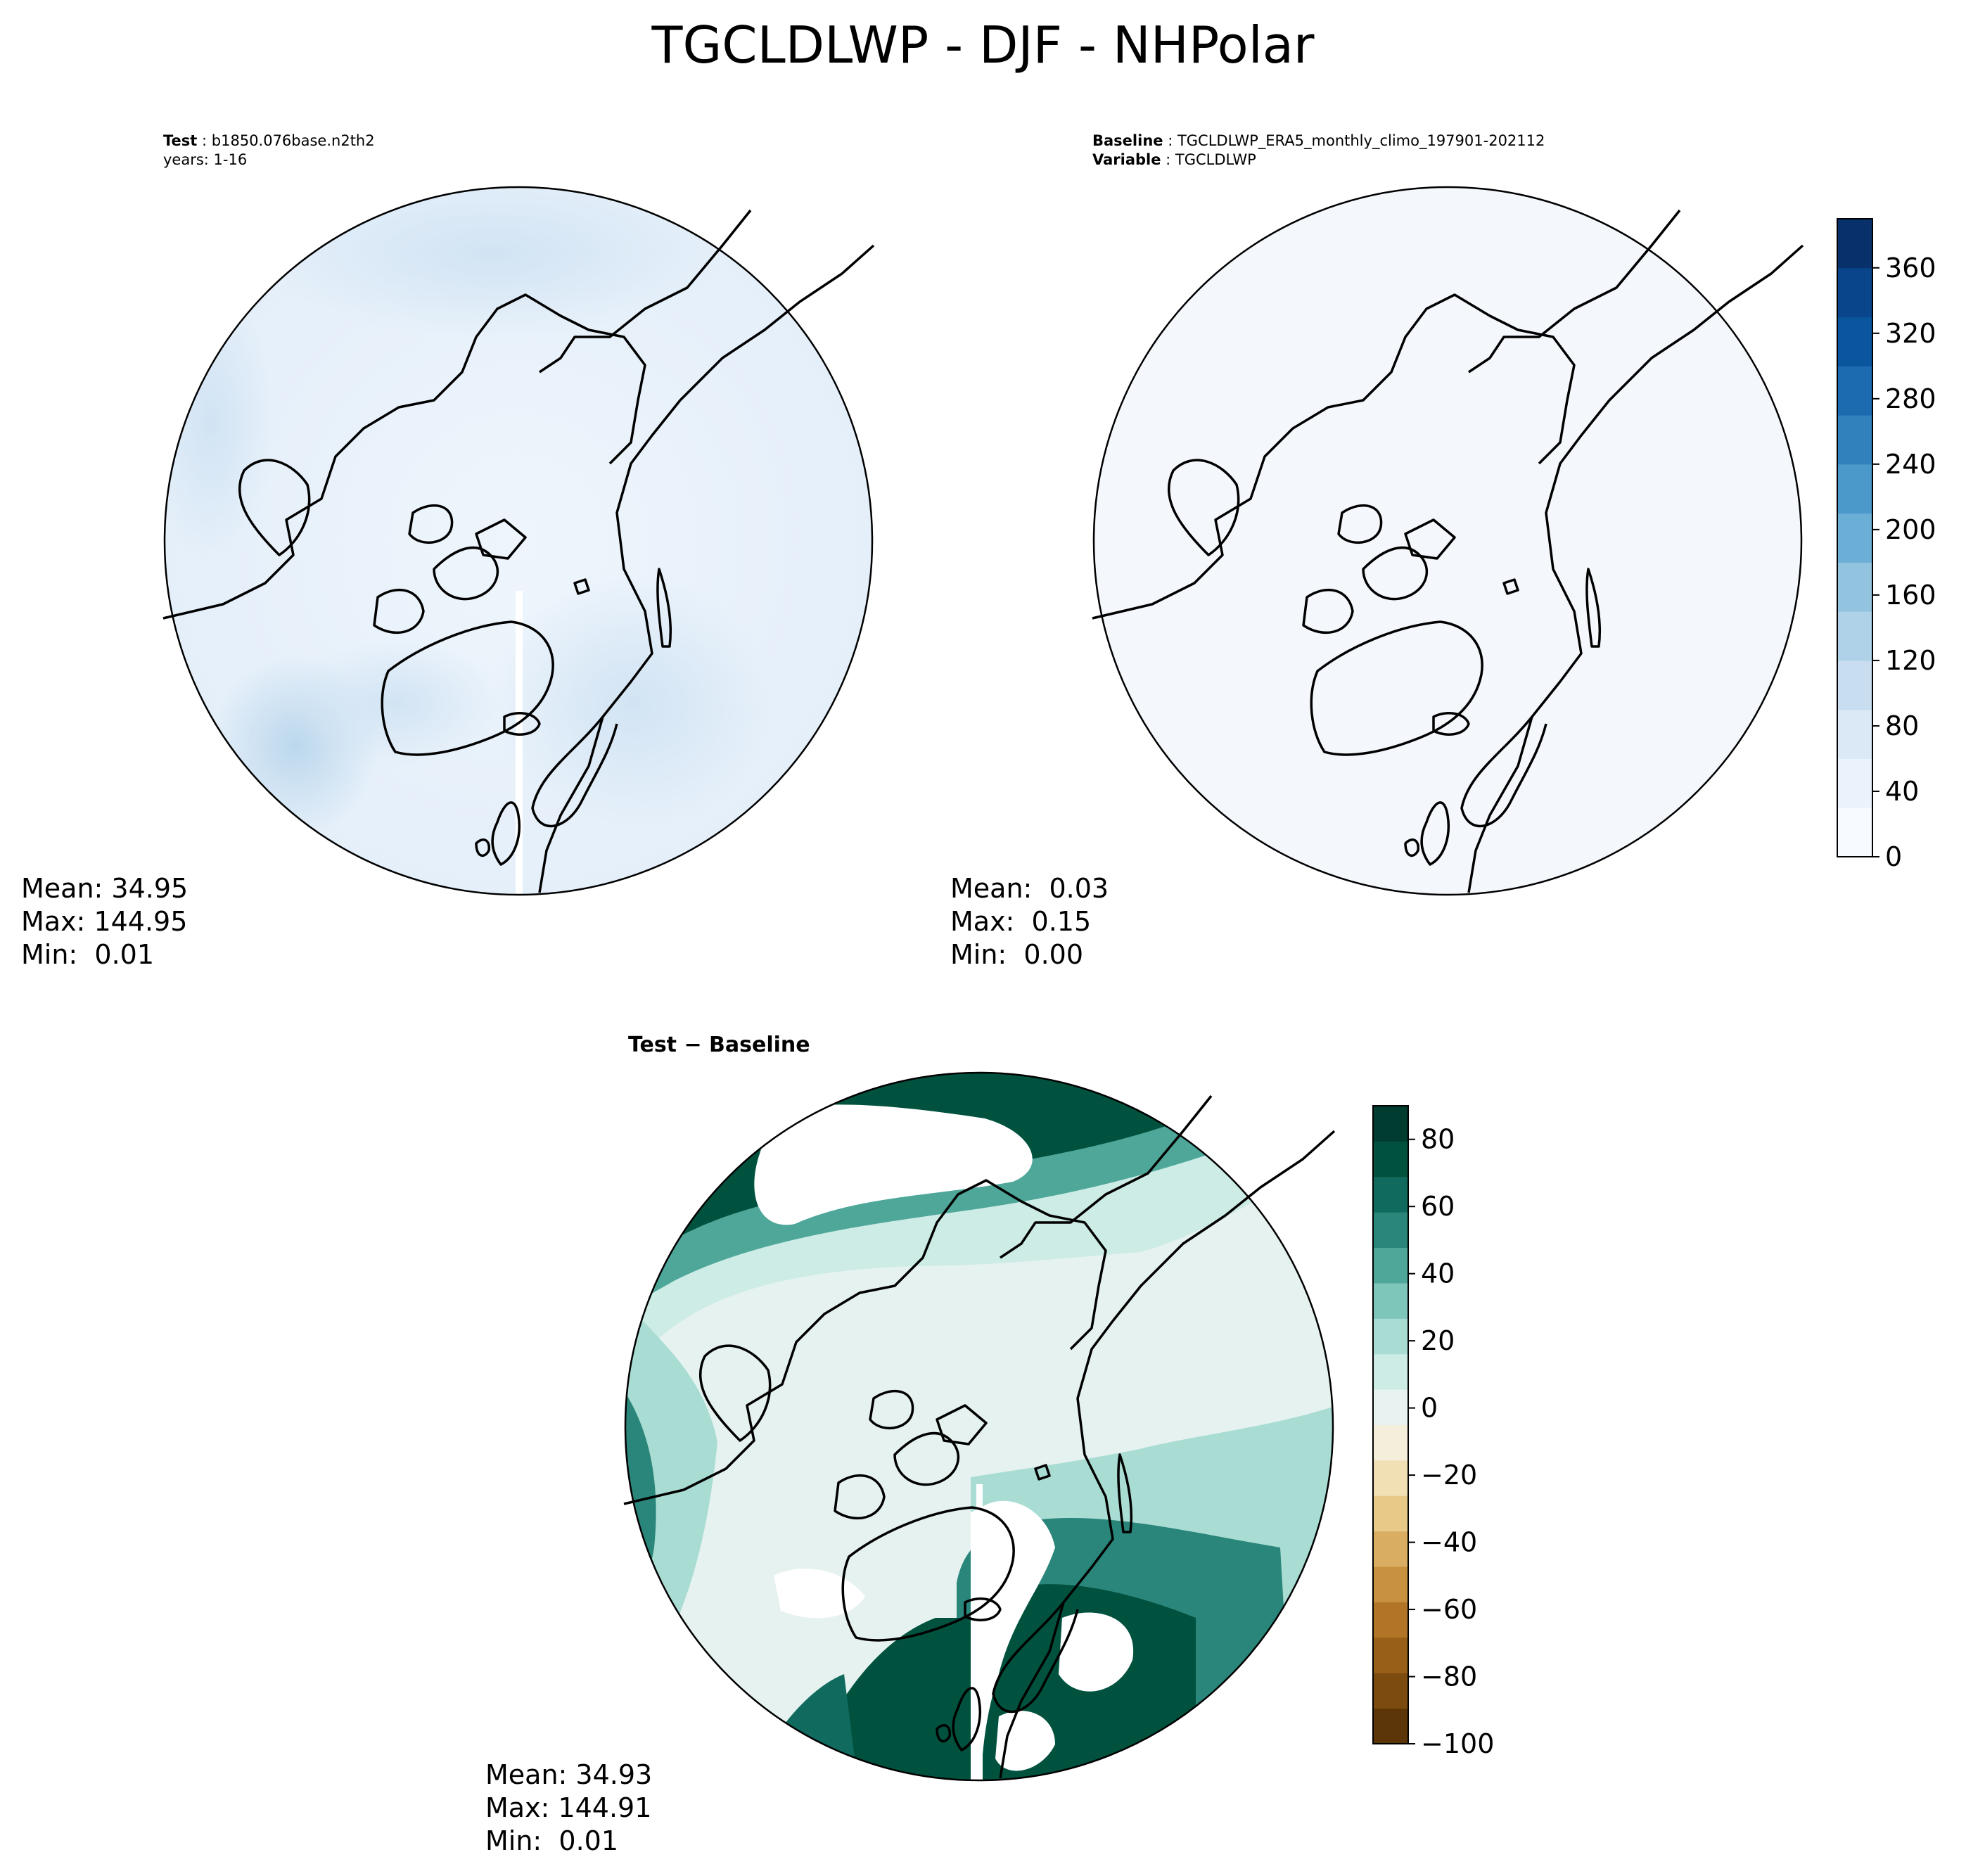 This screenshot has height=1876, width=1966. What do you see at coordinates (1910, 529) in the screenshot?
I see `colorbar-top-tick-label: 200` at bounding box center [1910, 529].